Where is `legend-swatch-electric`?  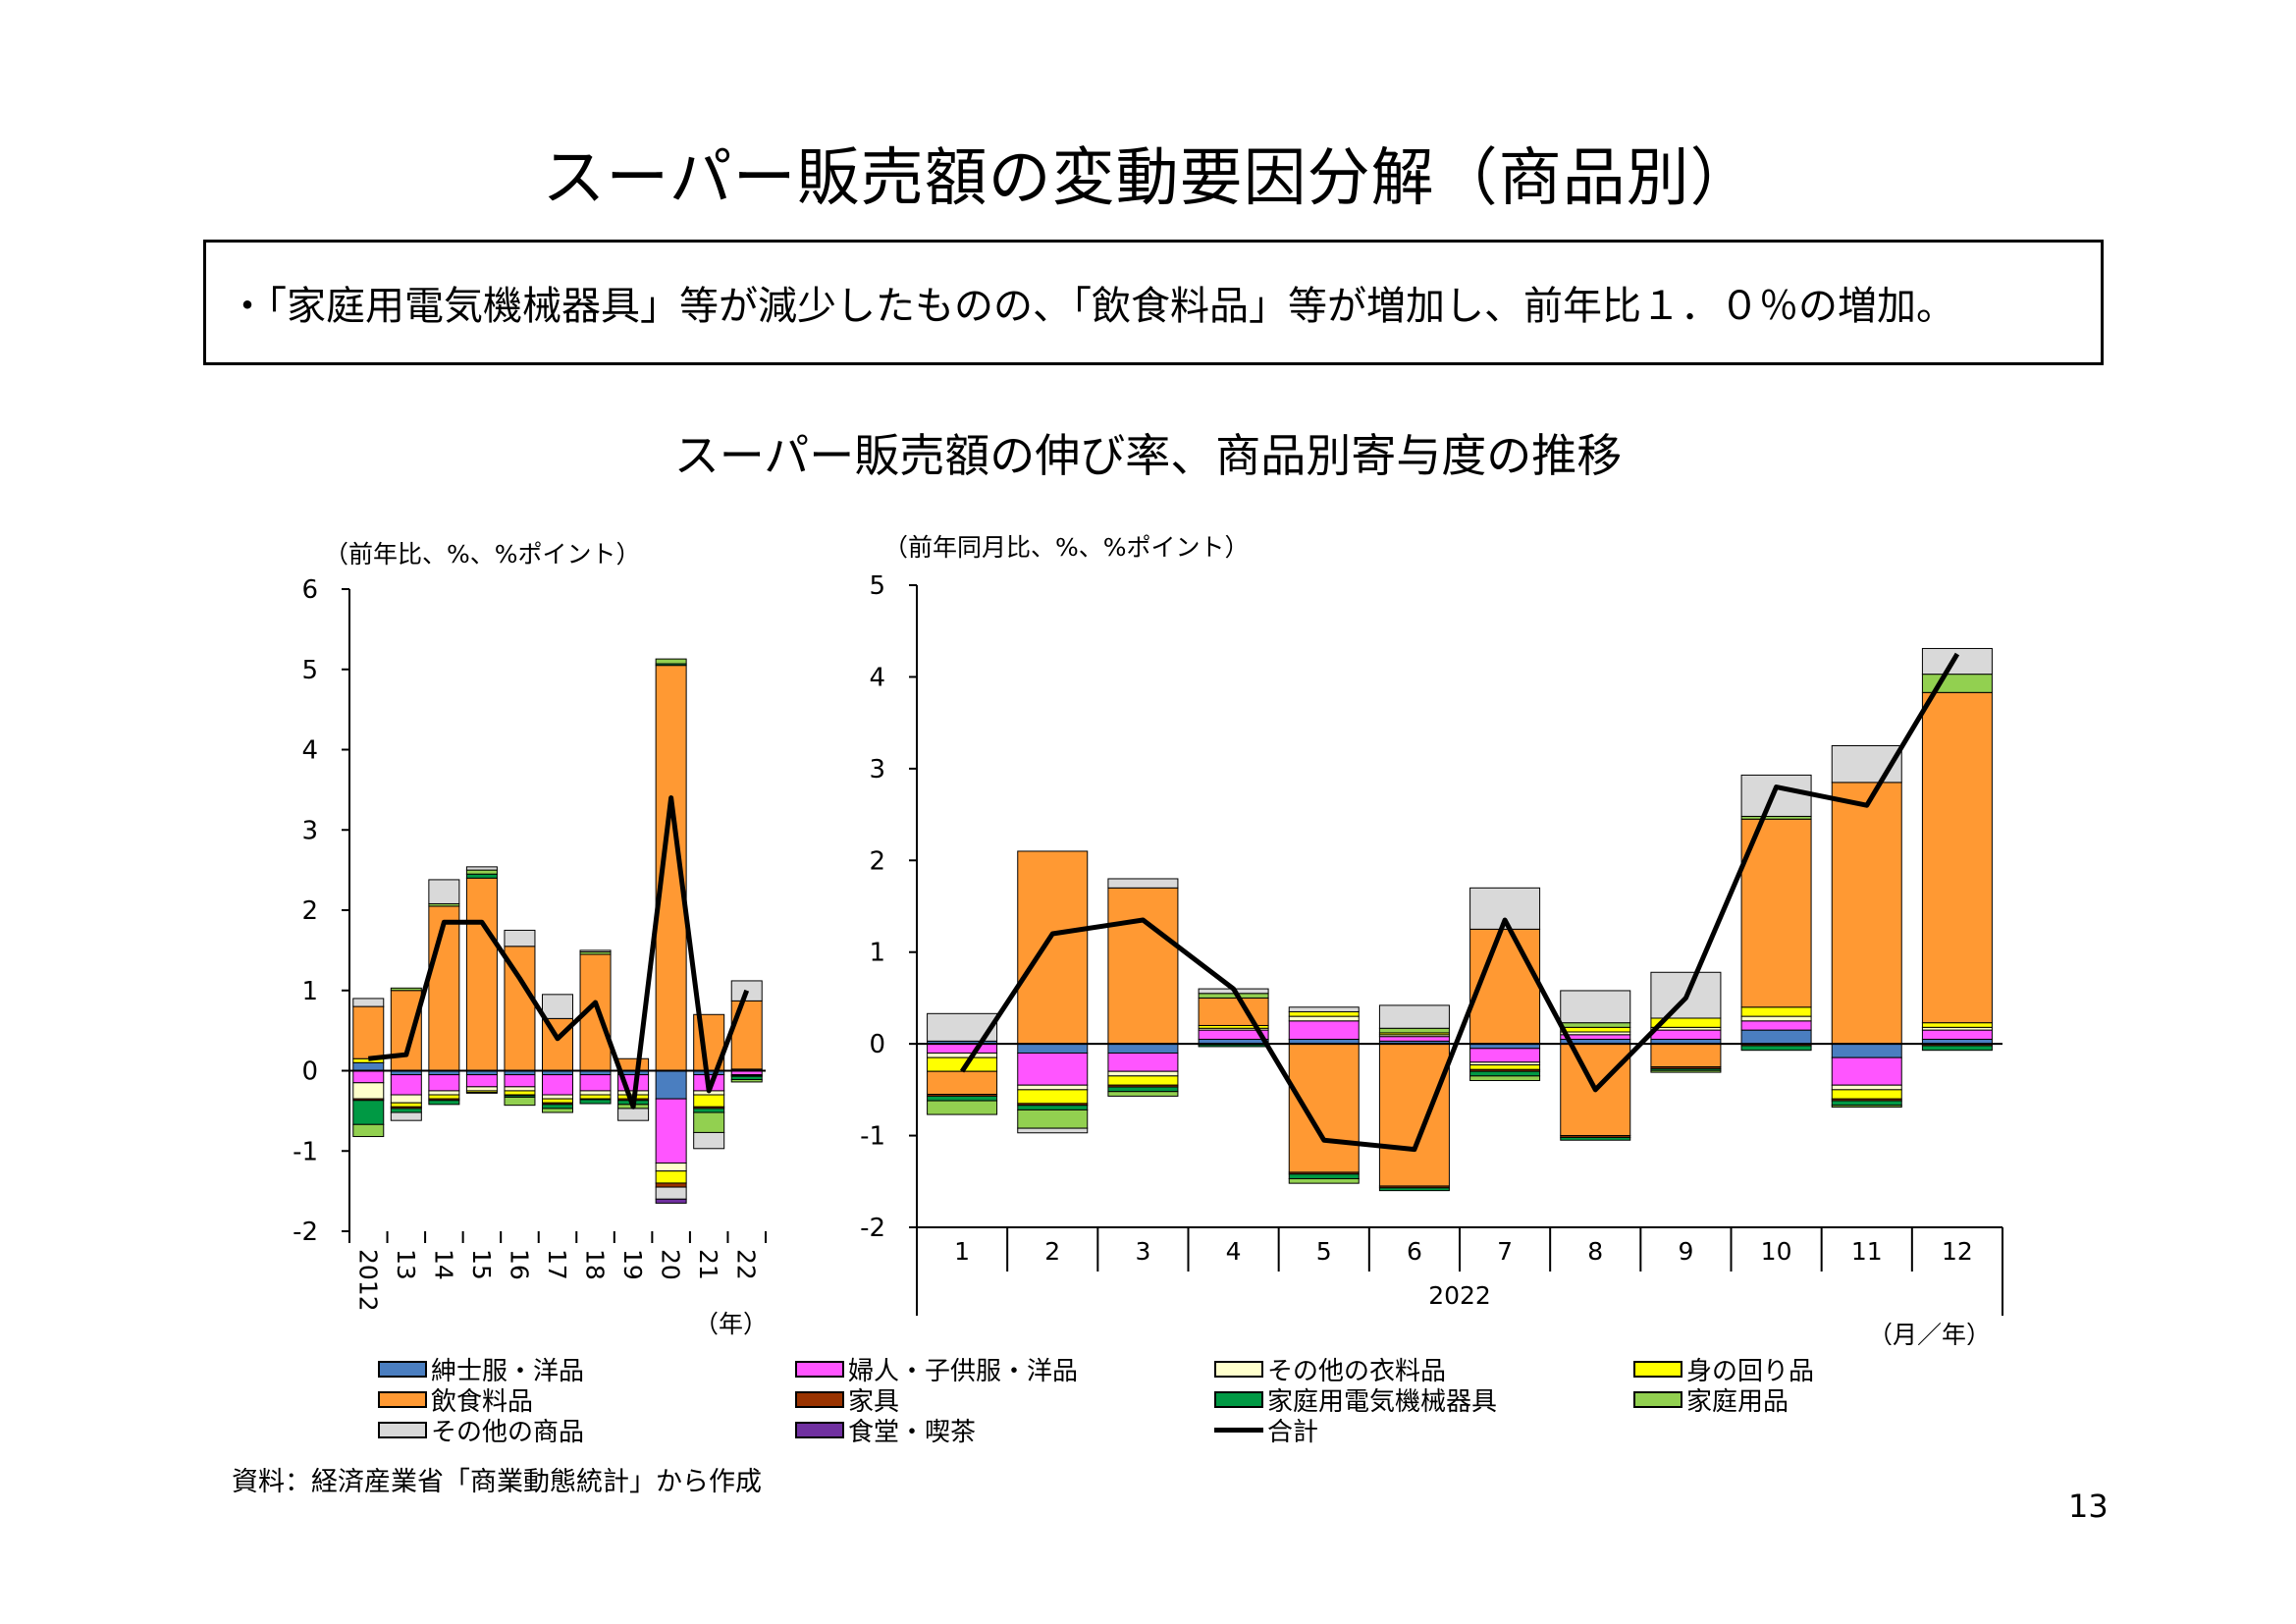 legend-swatch-electric is located at coordinates (1238, 1399).